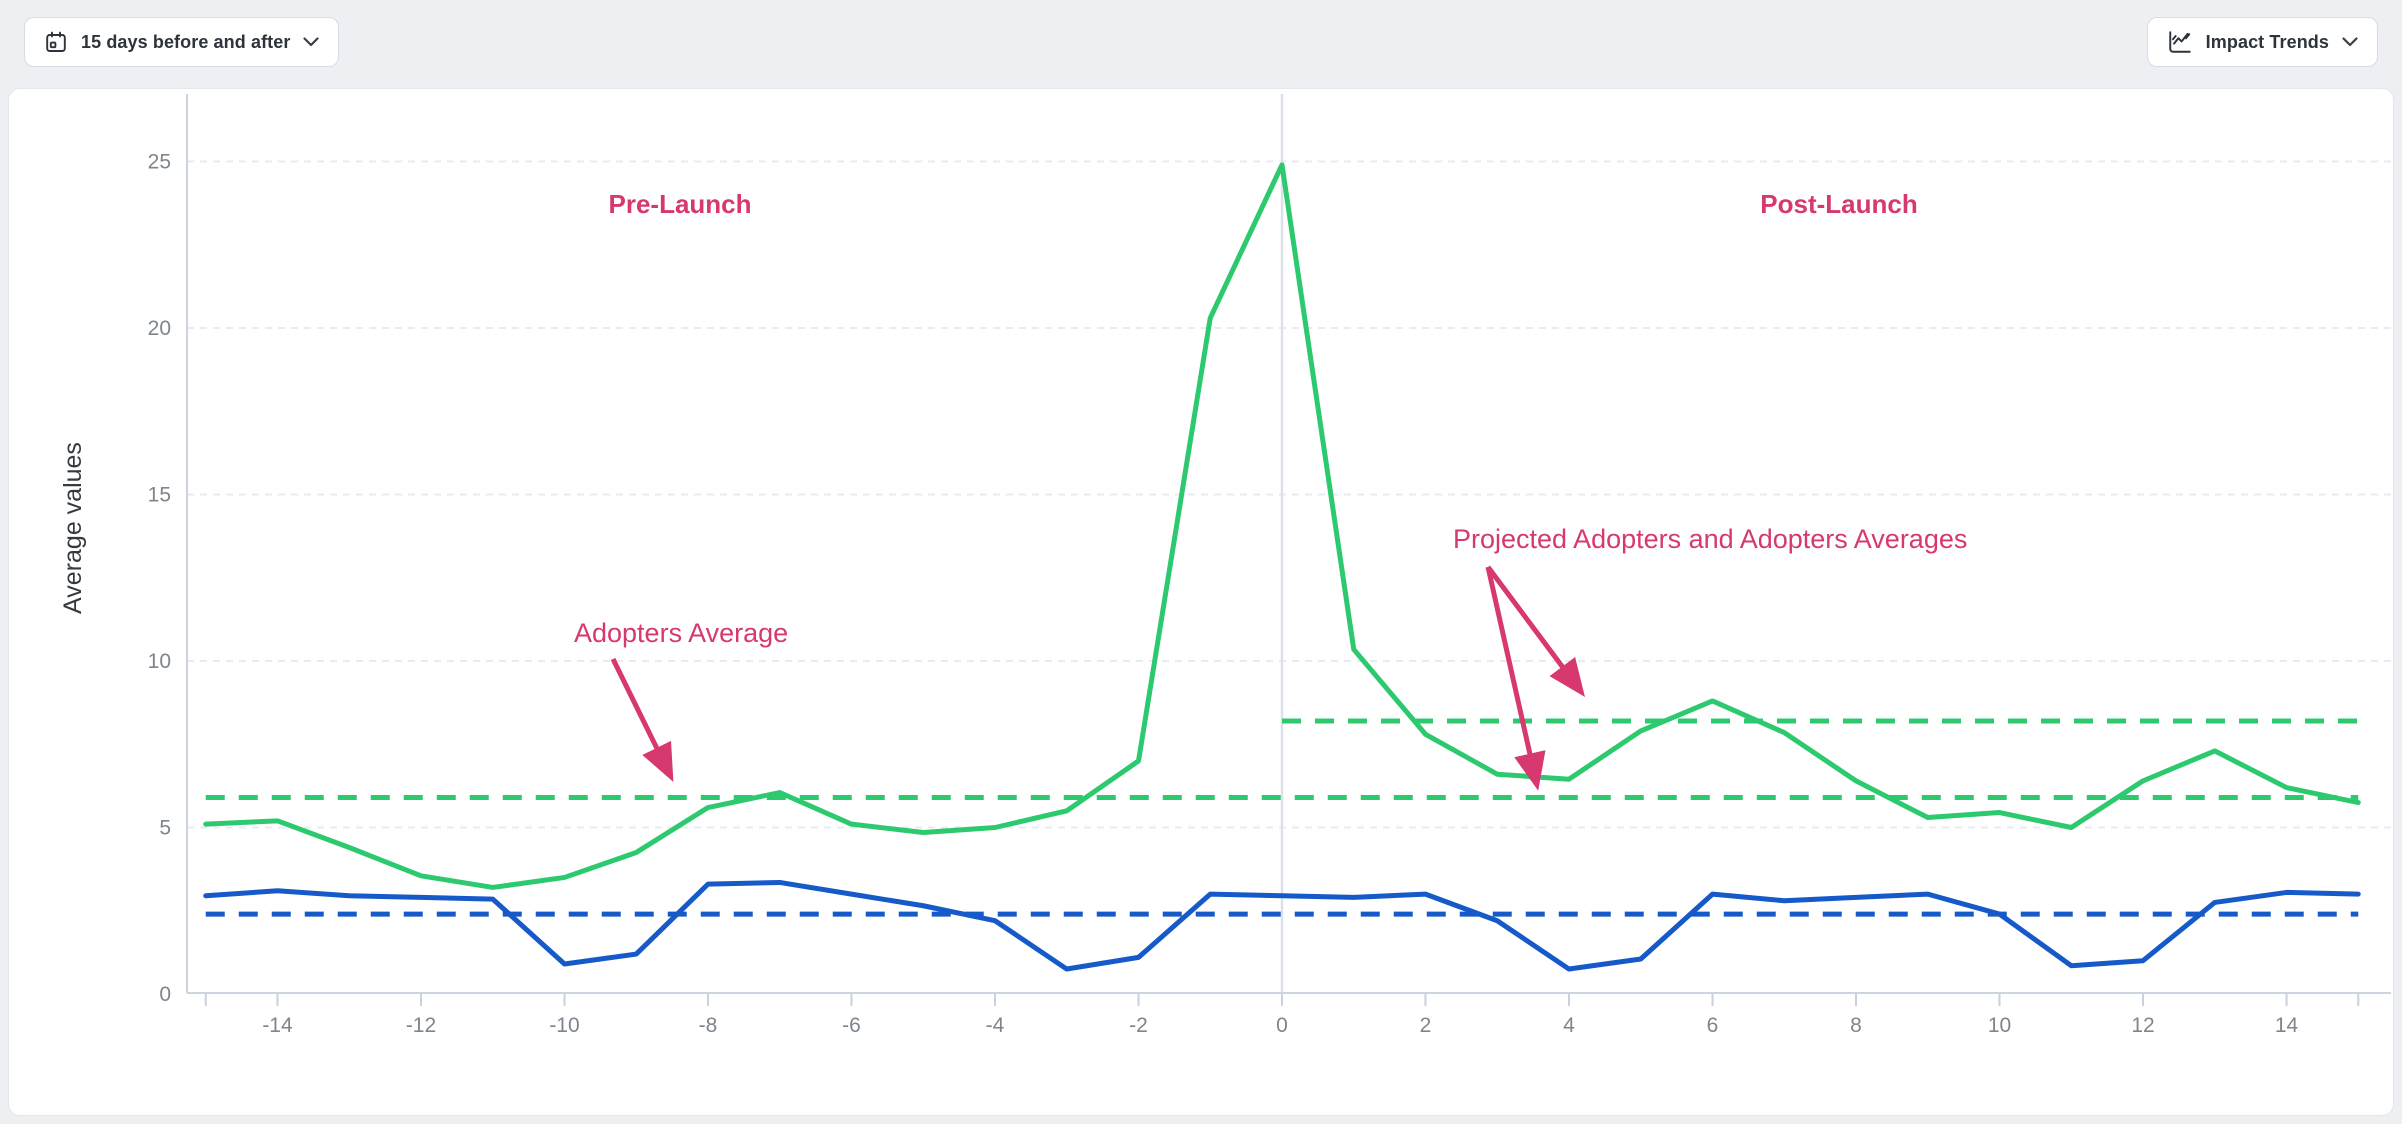 The image size is (2402, 1124). Describe the element at coordinates (1856, 1025) in the screenshot. I see `x-tick-label: 8` at that location.